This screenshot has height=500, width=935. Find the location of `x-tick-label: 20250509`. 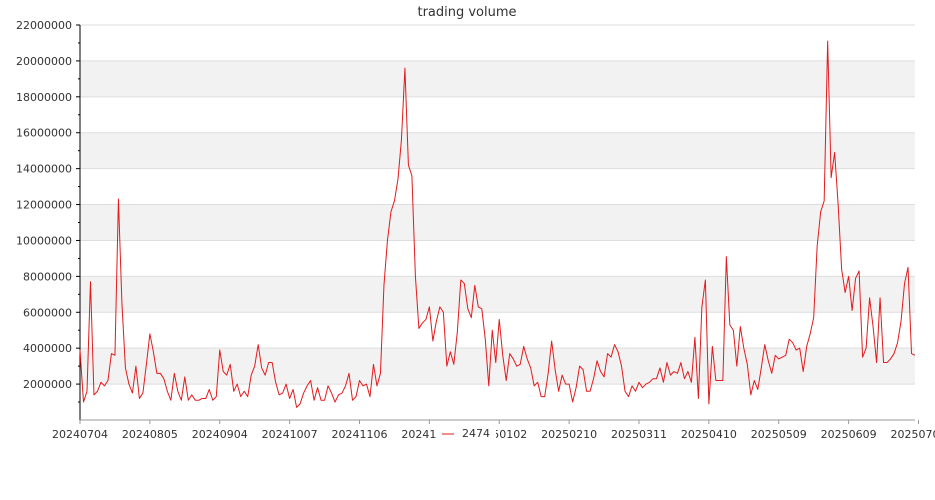

x-tick-label: 20250509 is located at coordinates (779, 434).